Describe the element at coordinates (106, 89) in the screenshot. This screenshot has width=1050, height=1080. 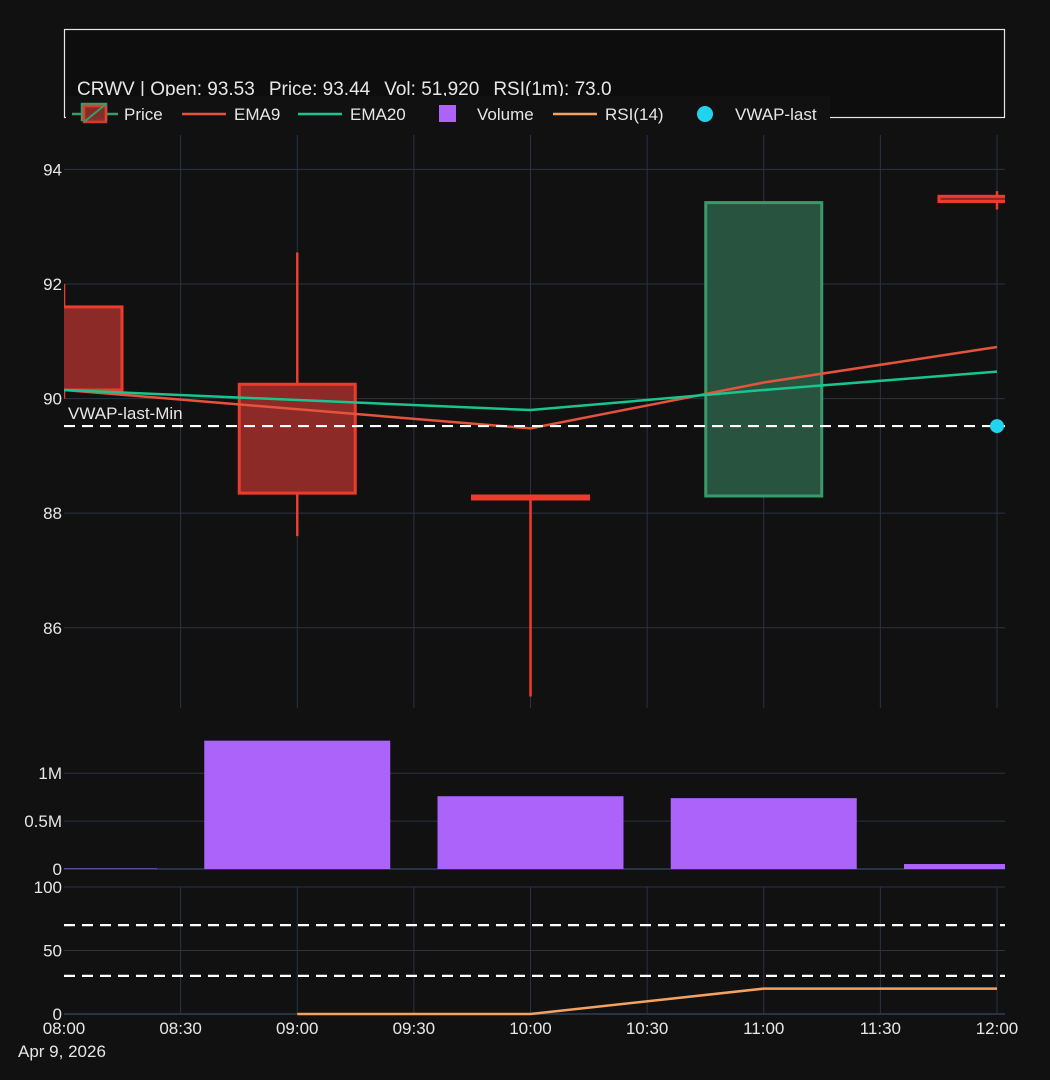
I see `header-symbol: CRWV` at that location.